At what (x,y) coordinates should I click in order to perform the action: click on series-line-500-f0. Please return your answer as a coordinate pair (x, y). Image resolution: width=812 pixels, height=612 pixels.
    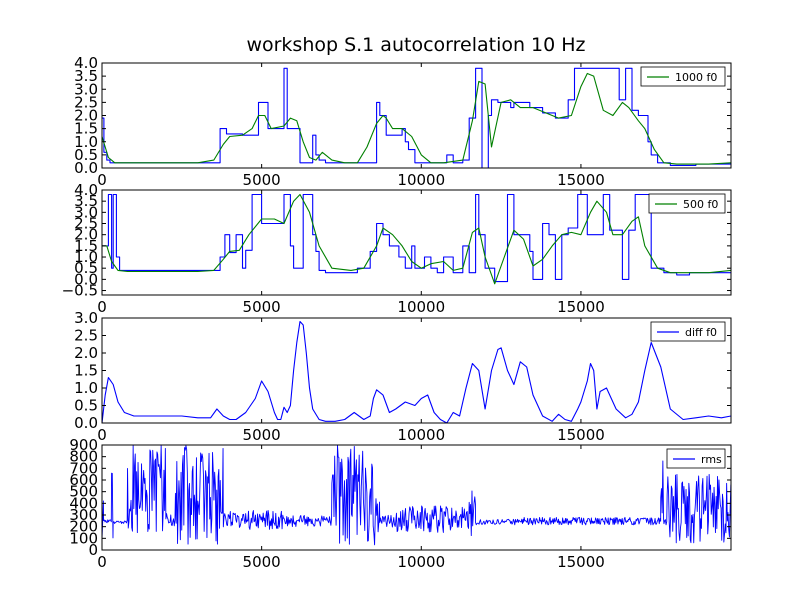
    Looking at the image, I should click on (416, 239).